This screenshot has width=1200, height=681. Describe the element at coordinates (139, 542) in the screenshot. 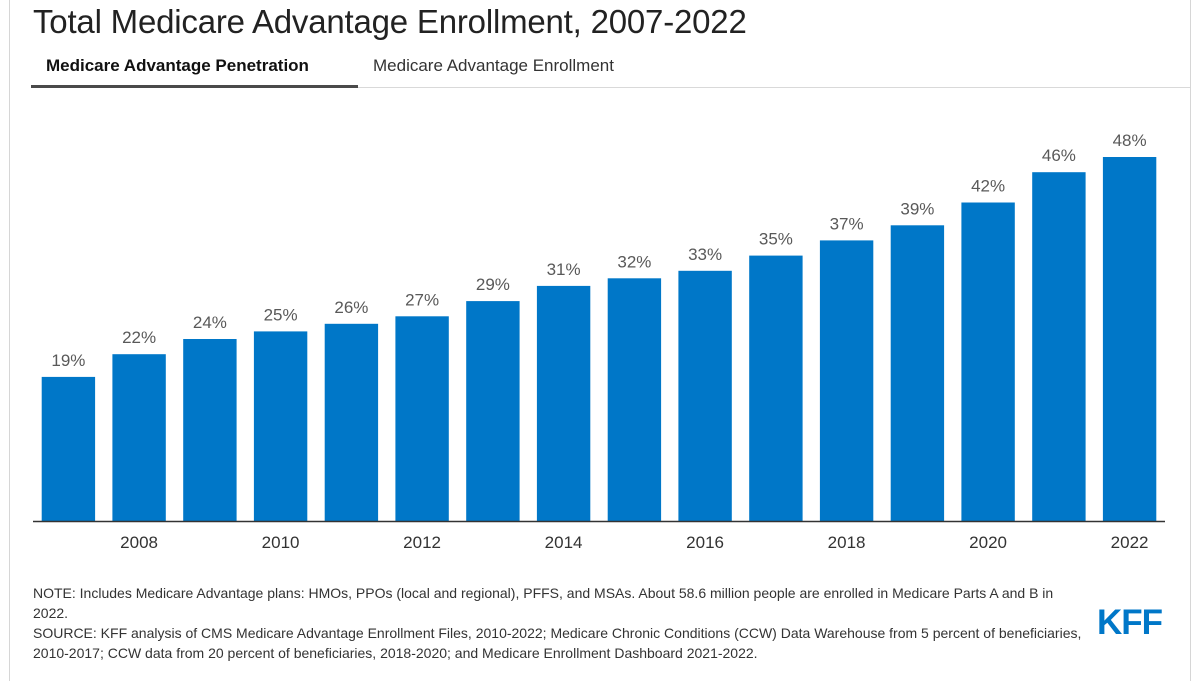

I see `x-tick-label-2008: 2008` at that location.